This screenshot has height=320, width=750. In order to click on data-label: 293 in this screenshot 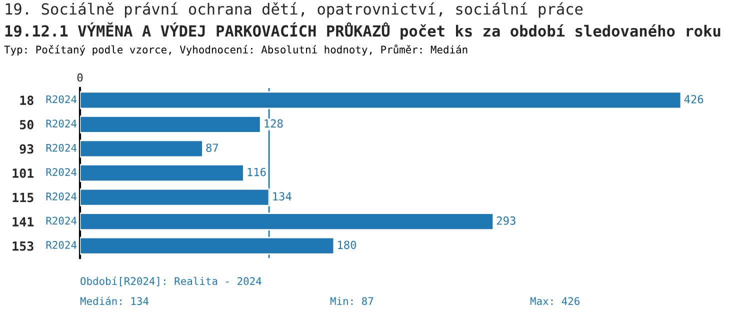, I will do `click(506, 220)`.